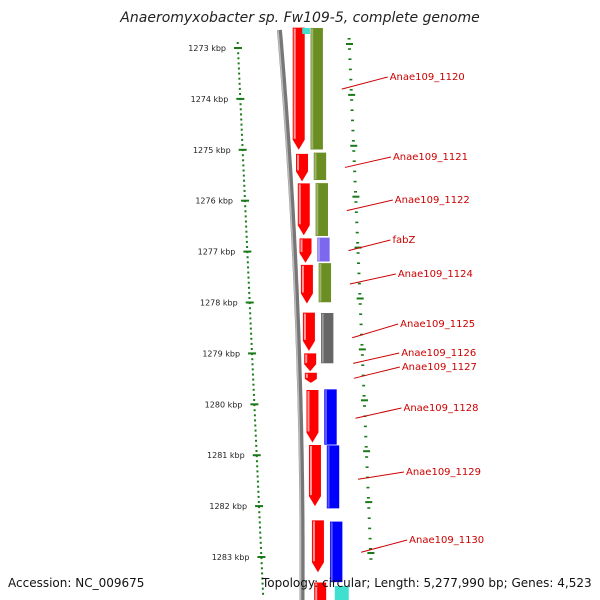  Describe the element at coordinates (430, 157) in the screenshot. I see `gene-label: Anae109_1121` at that location.